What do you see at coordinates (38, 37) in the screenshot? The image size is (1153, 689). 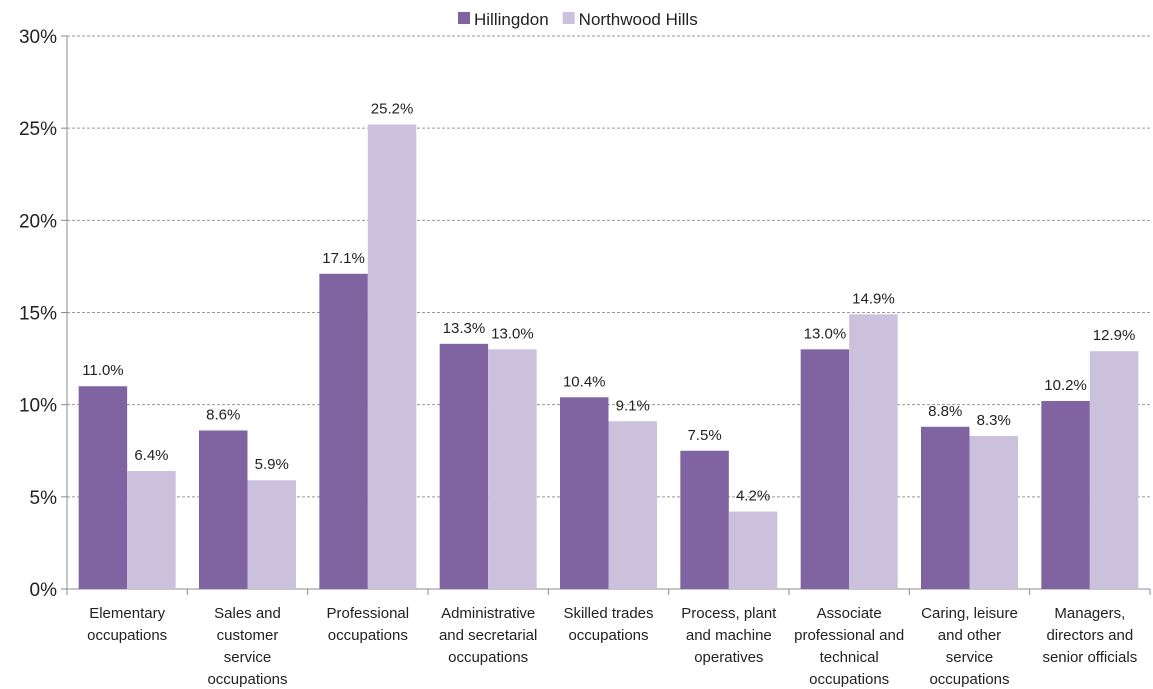 I see `y-tick-label: 30%` at bounding box center [38, 37].